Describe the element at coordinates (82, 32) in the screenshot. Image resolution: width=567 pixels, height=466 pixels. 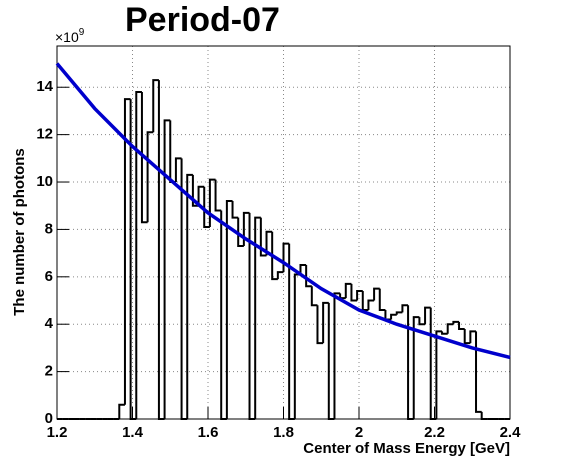
I see `multiplier-exponent: 9` at that location.